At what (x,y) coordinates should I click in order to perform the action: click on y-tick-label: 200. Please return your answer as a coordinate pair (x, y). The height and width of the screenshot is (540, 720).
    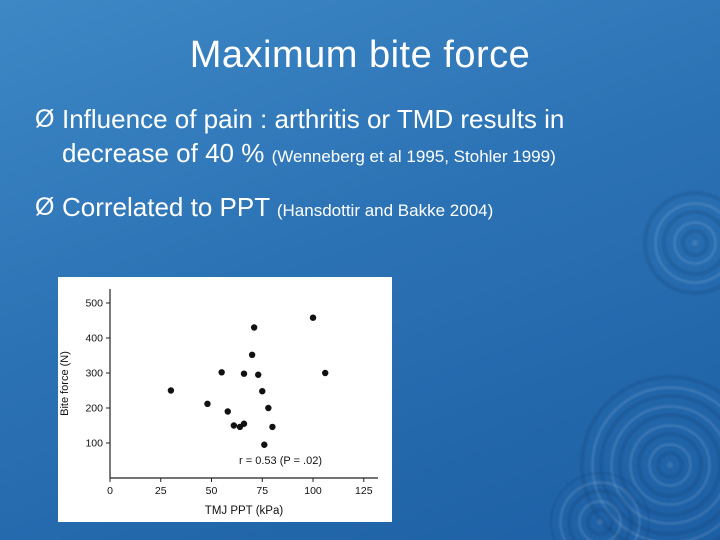
    Looking at the image, I should click on (94, 409).